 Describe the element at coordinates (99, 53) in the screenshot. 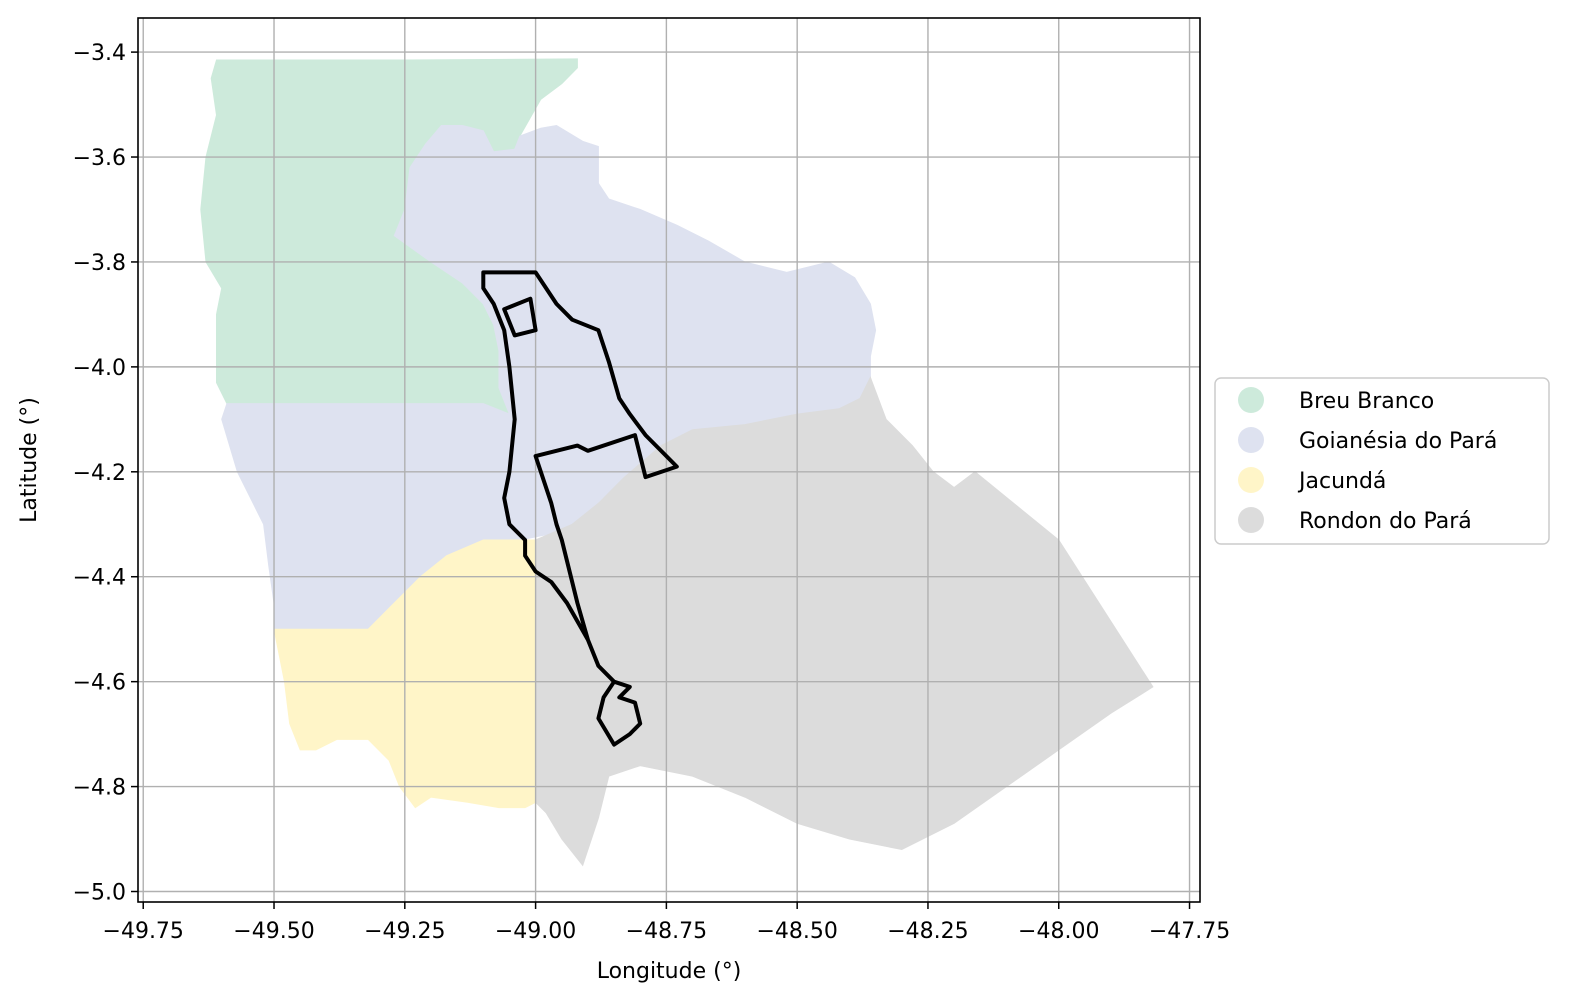

I see `y-tick-label: −3.4` at that location.